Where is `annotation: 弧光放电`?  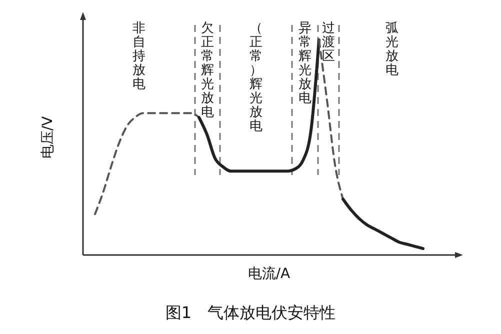 annotation: 弧光放电 is located at coordinates (392, 49).